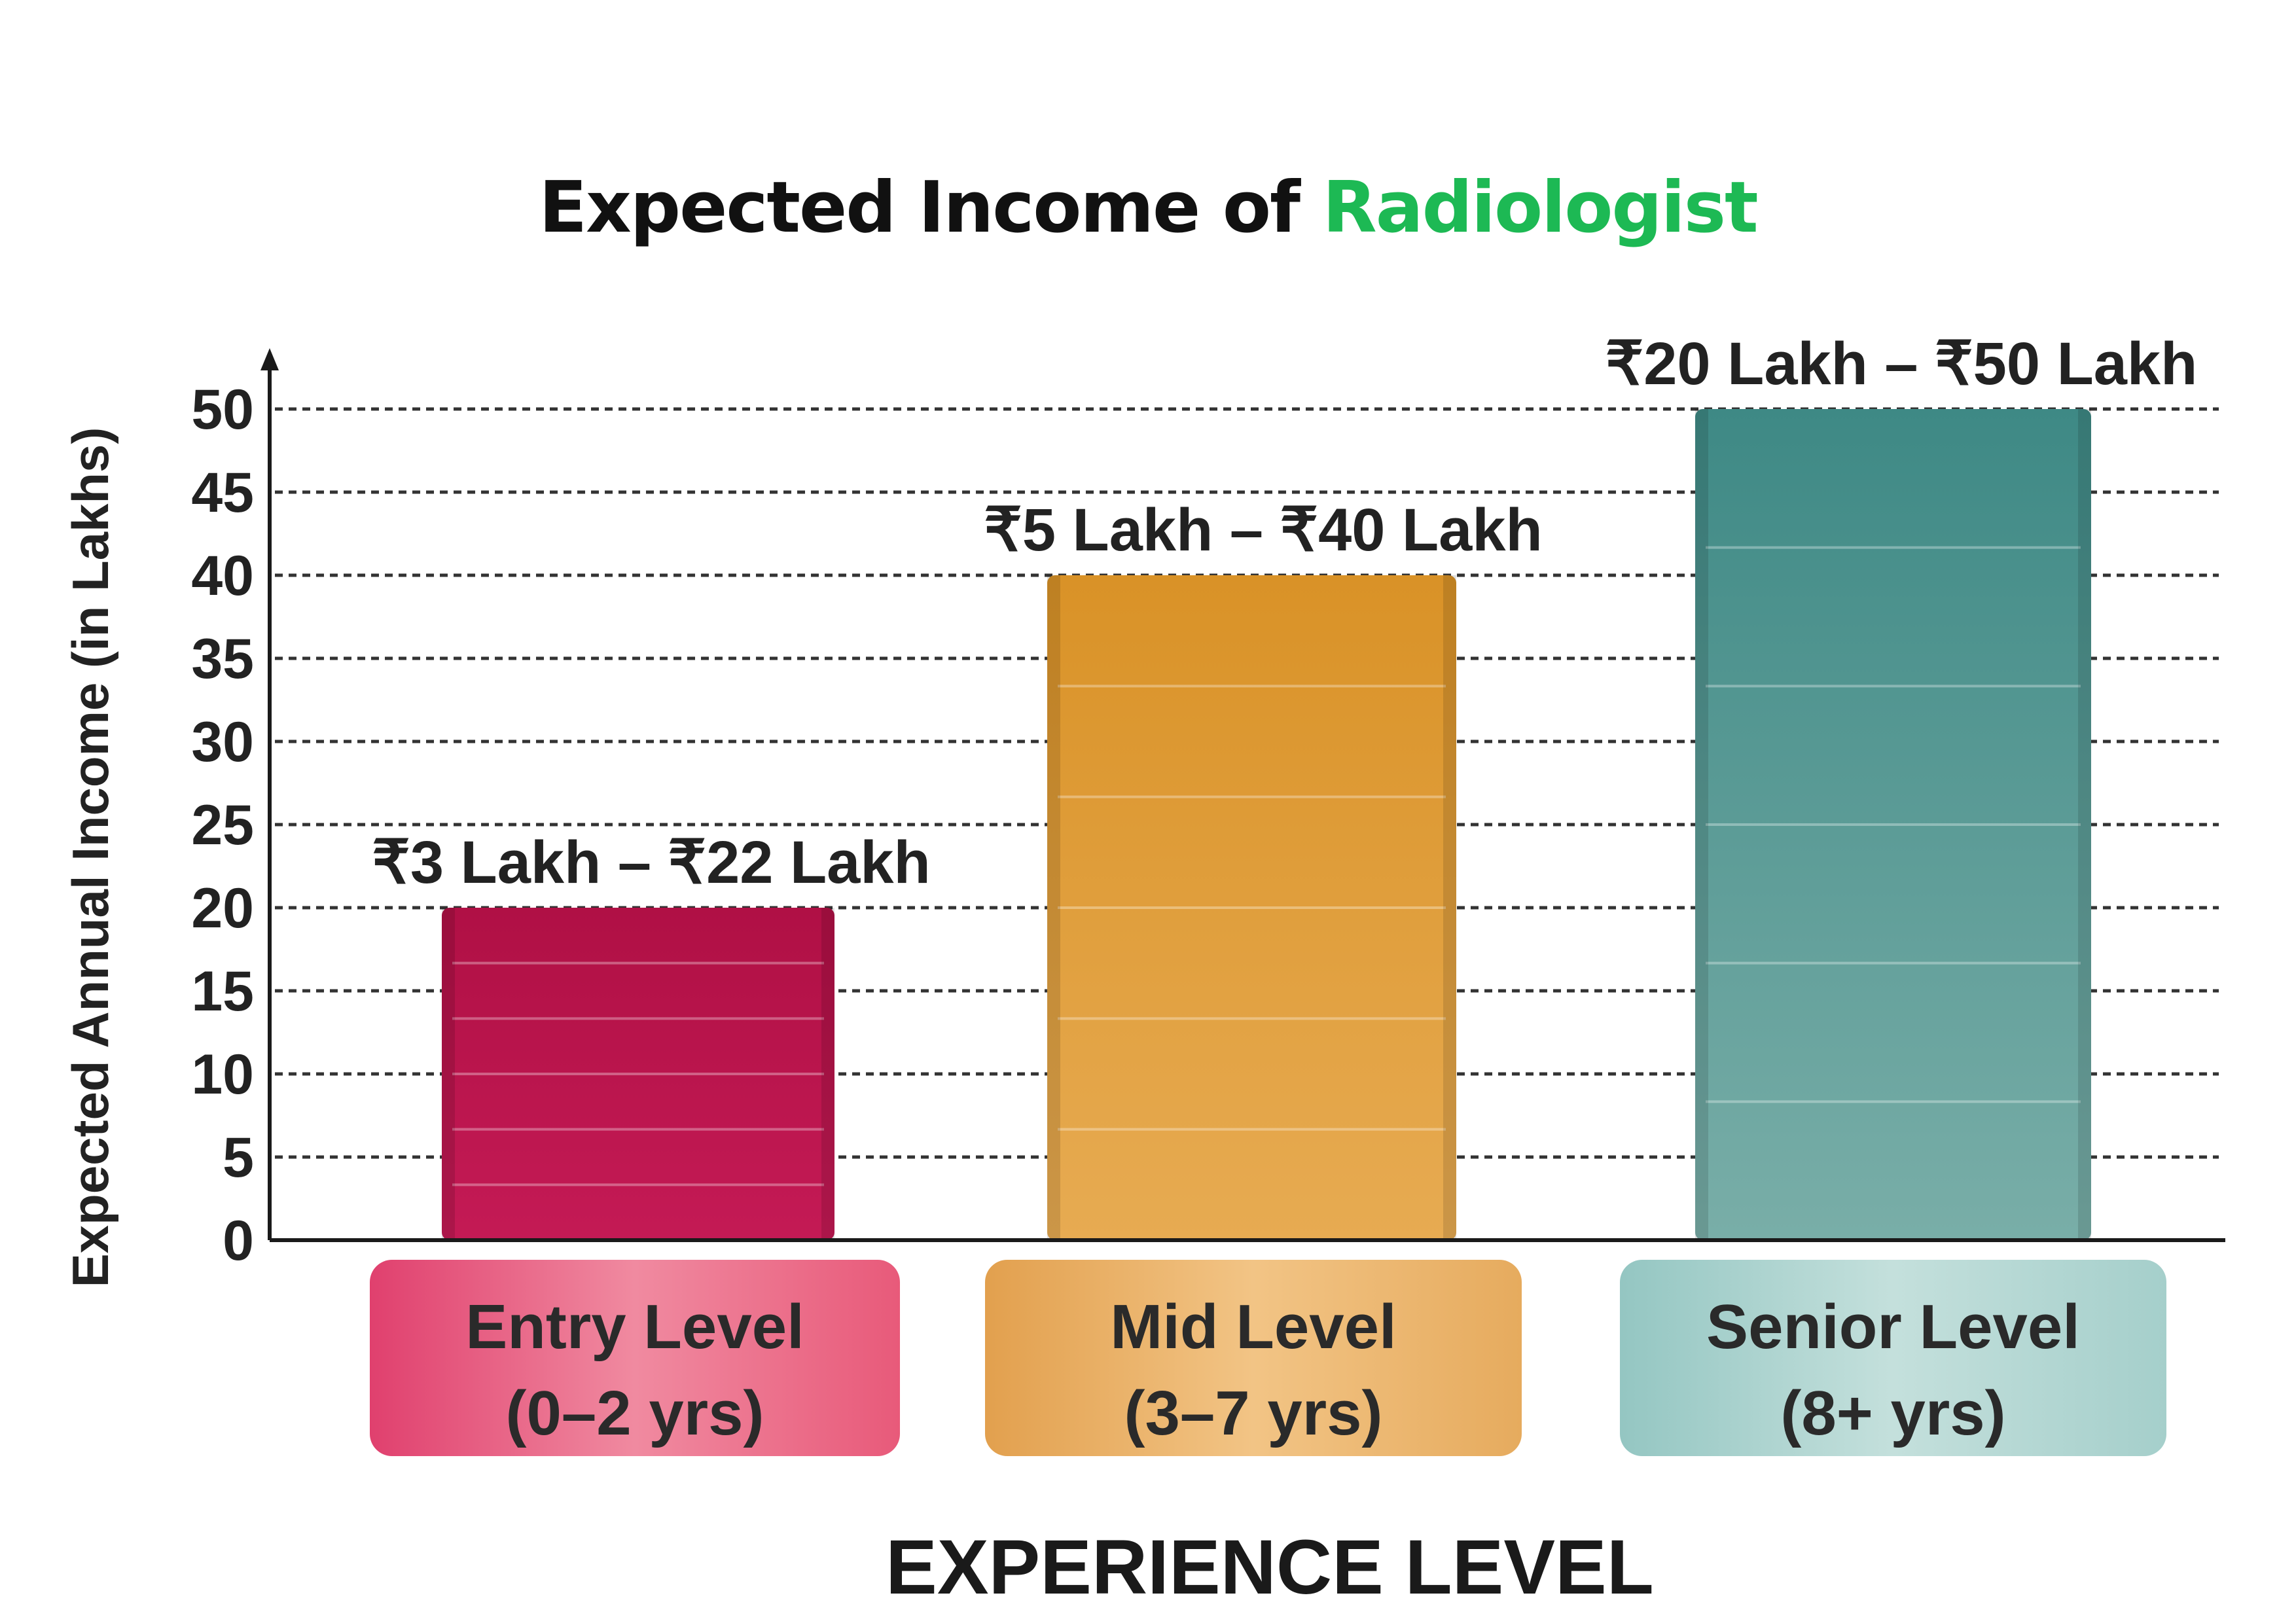  What do you see at coordinates (1540, 208) in the screenshot?
I see `chart-title-highlight: Radiologist` at bounding box center [1540, 208].